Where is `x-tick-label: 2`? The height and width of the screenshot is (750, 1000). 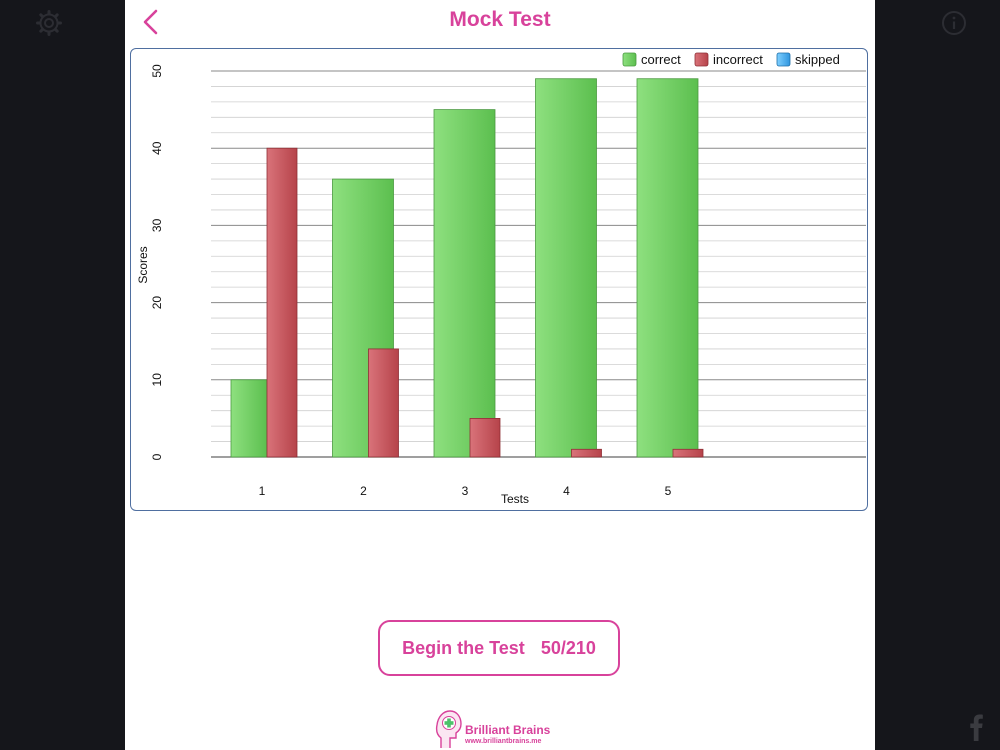 x-tick-label: 2 is located at coordinates (363, 491).